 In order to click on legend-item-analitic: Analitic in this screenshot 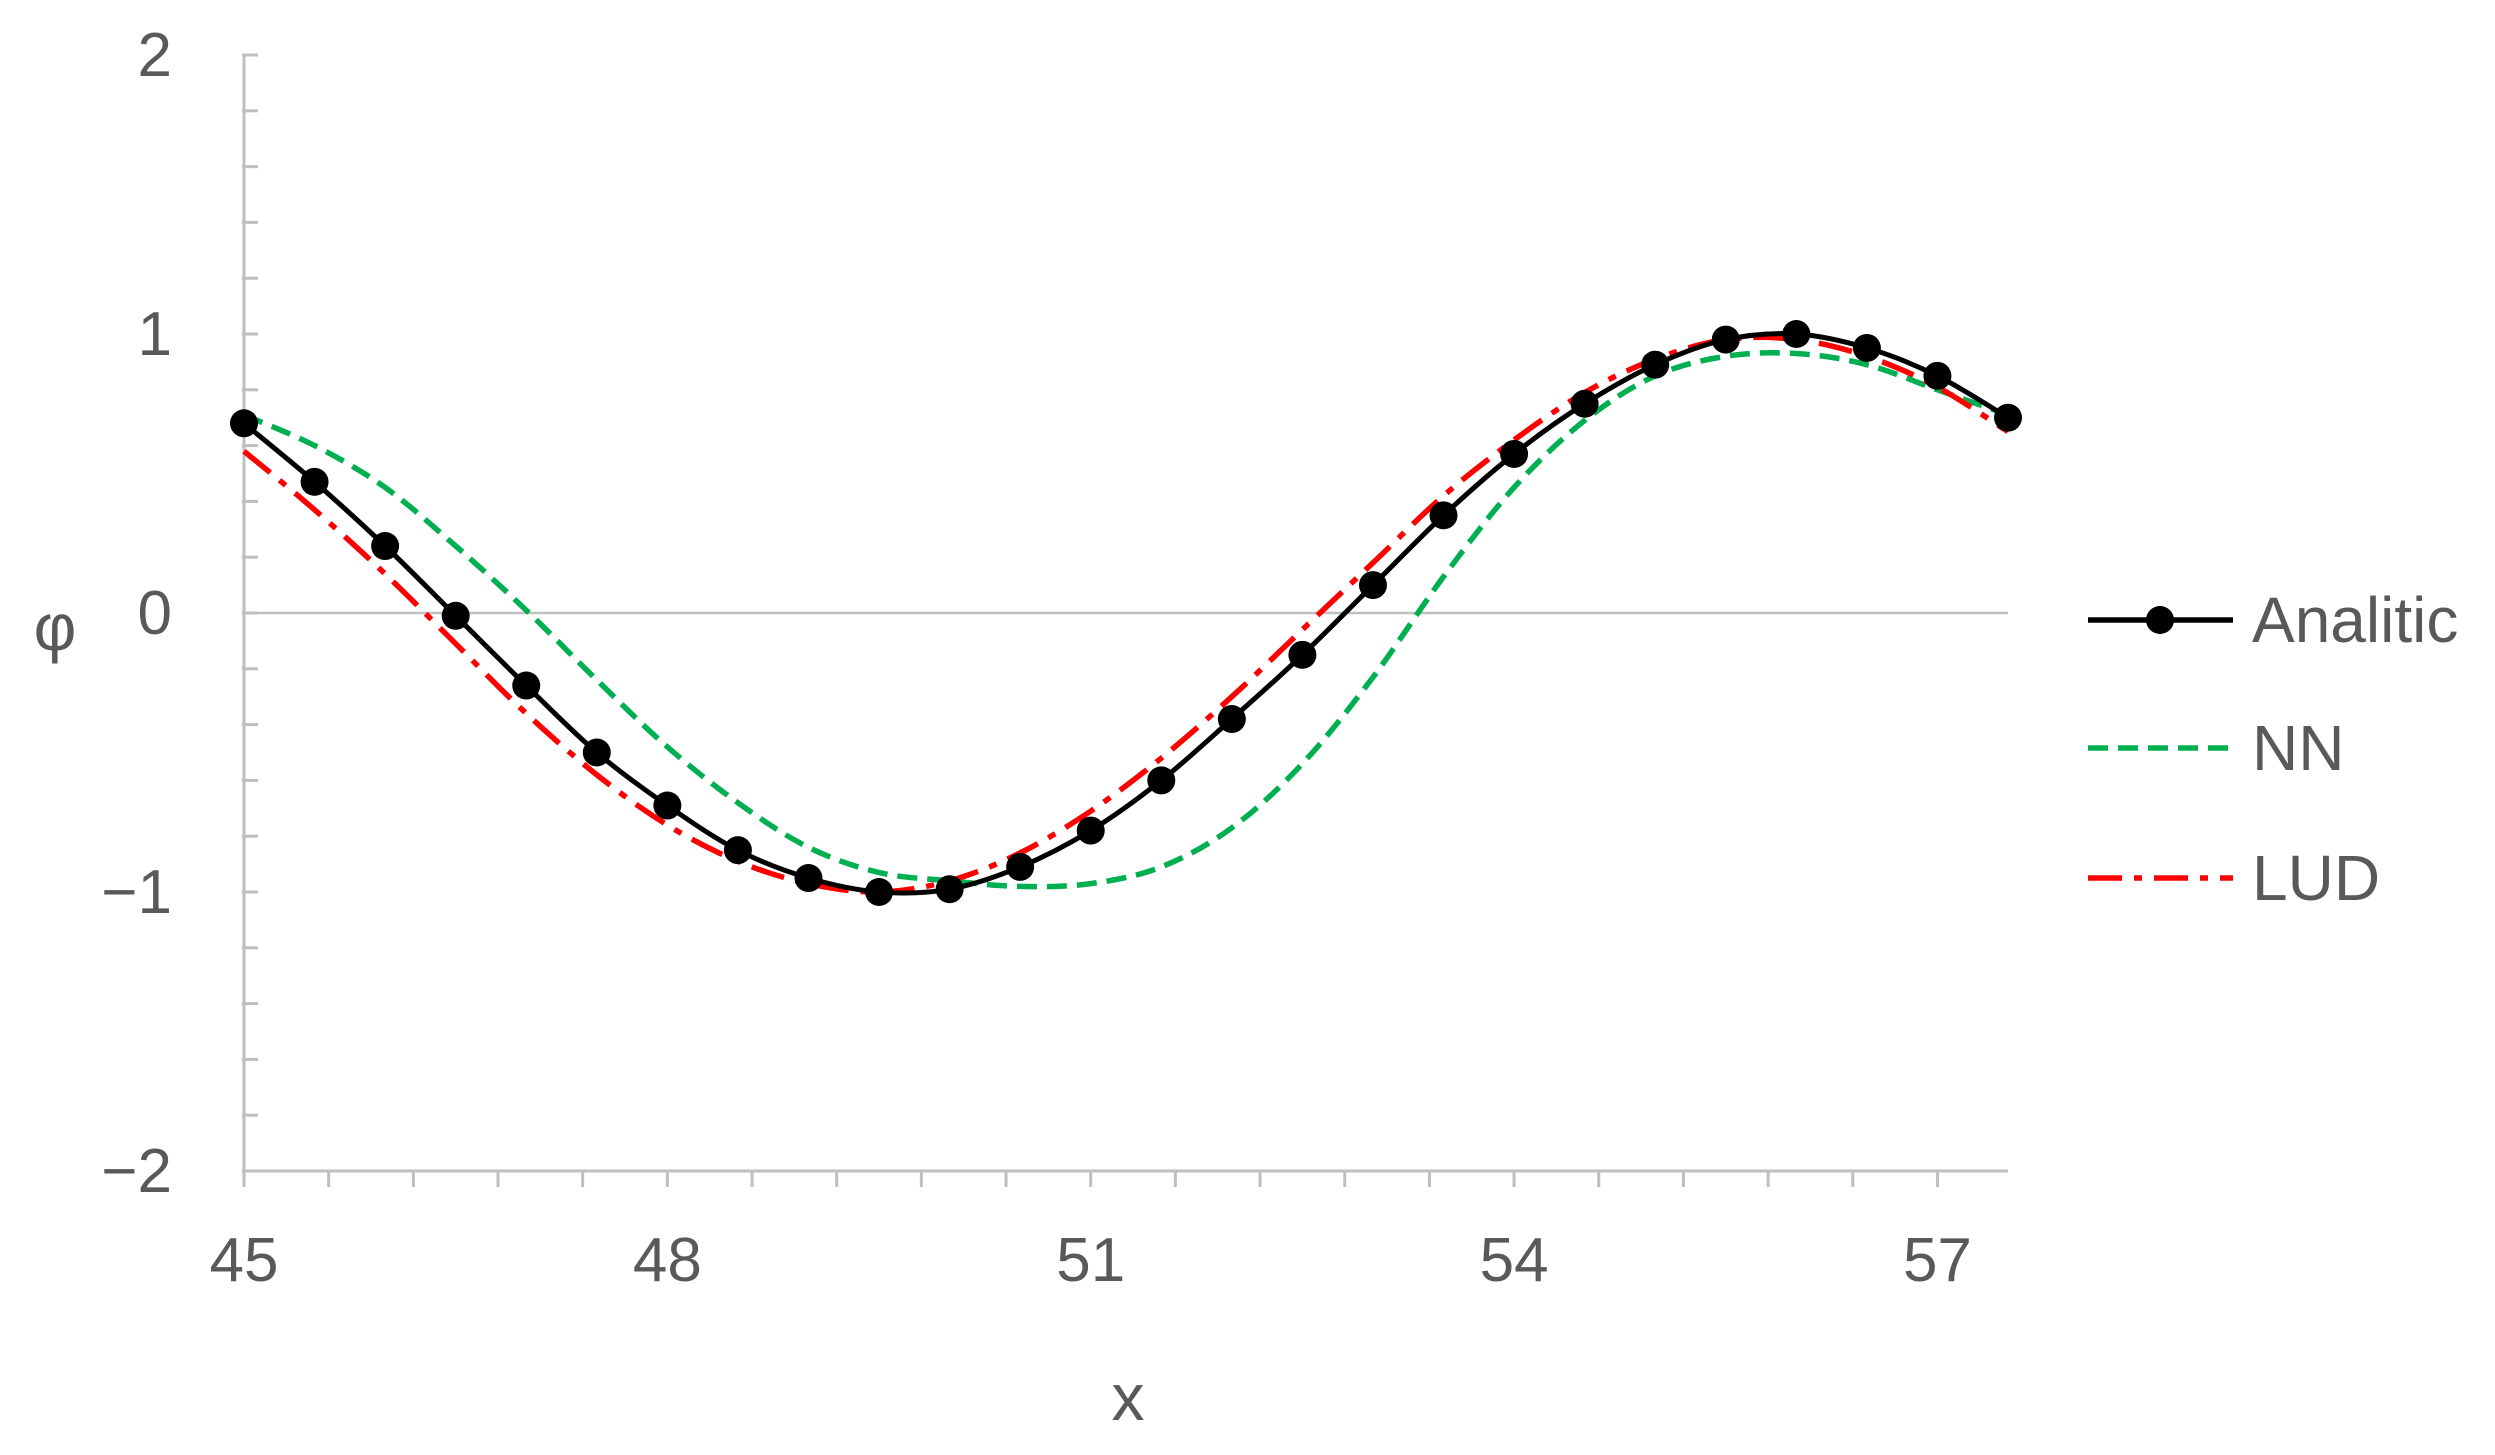, I will do `click(2273, 620)`.